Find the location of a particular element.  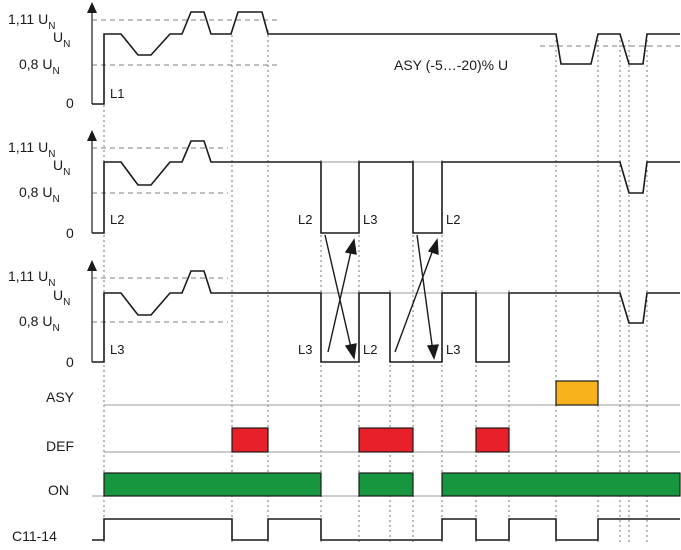

asy-block is located at coordinates (577, 393).